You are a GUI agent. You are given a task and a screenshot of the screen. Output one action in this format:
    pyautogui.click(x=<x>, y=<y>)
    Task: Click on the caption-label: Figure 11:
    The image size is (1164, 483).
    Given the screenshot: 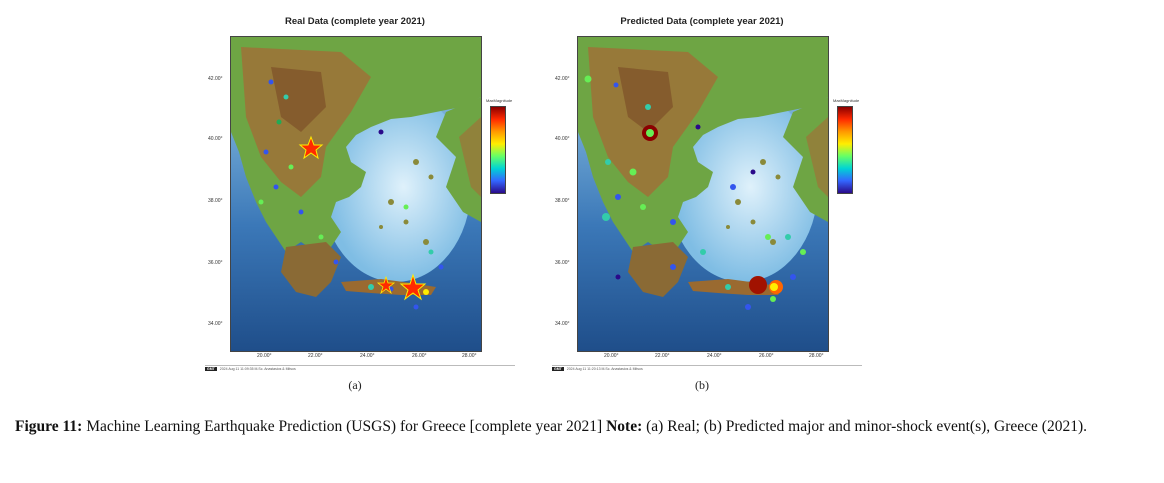 What is the action you would take?
    pyautogui.click(x=49, y=426)
    